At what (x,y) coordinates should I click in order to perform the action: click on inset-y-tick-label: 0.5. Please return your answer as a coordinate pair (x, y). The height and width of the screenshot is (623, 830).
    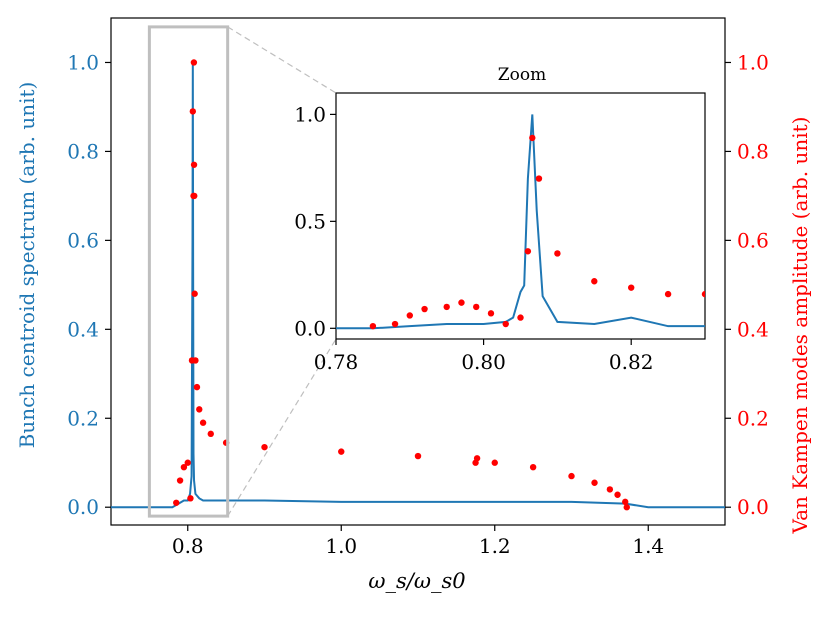
    Looking at the image, I should click on (310, 221).